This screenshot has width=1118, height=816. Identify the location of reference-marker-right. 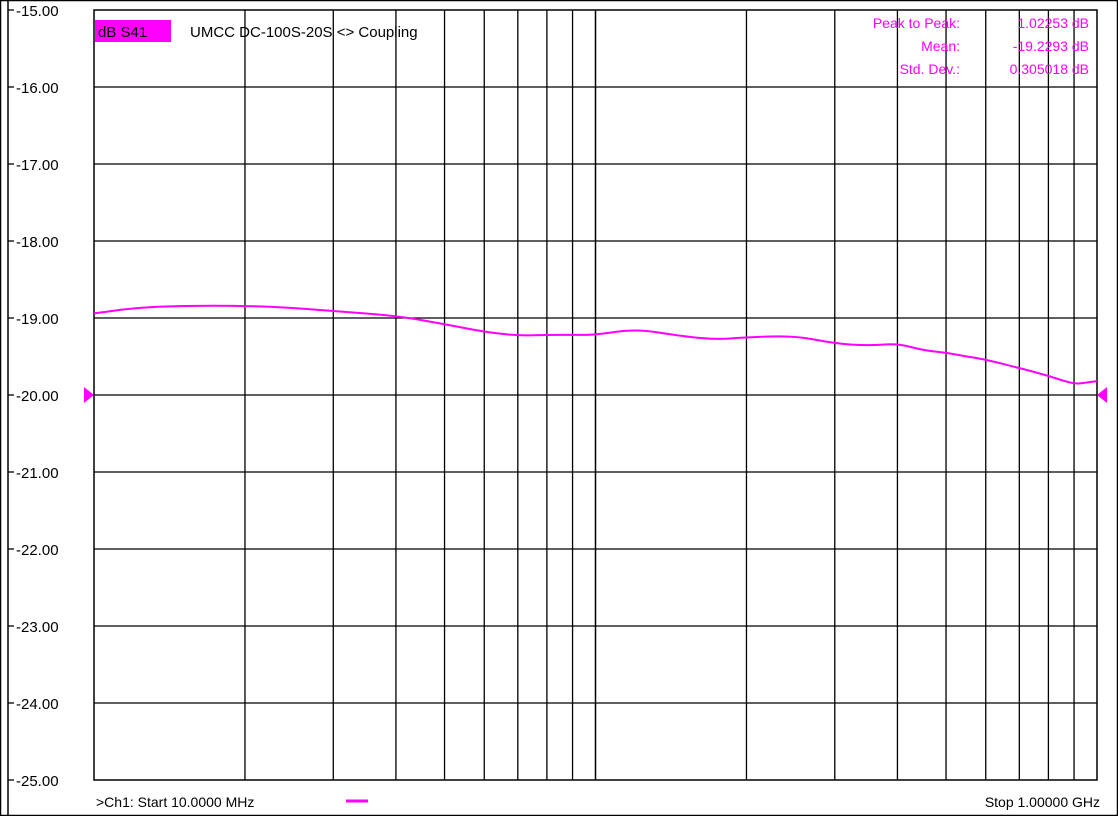
(1102, 395).